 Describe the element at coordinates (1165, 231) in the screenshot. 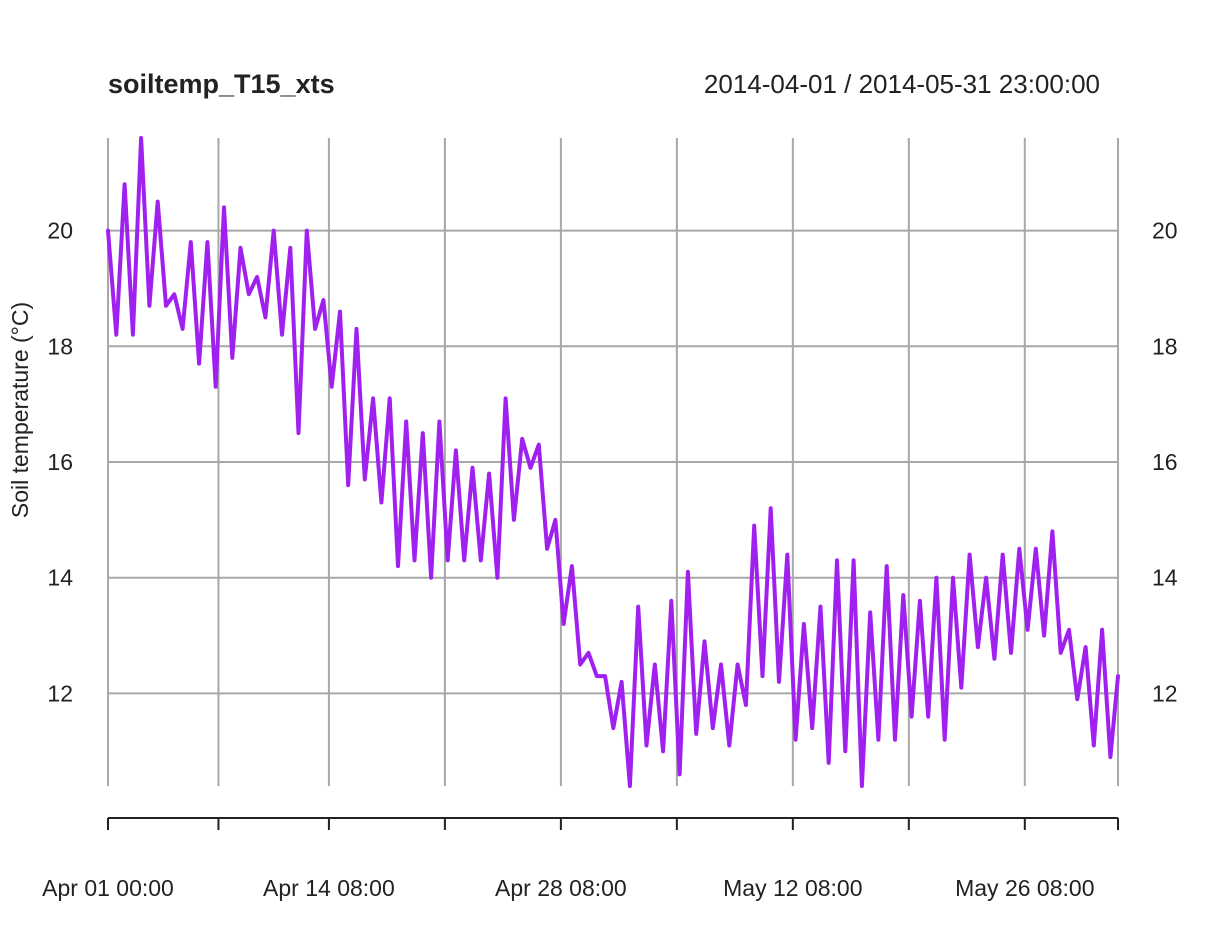

I see `y-tick-label-right: 20` at that location.